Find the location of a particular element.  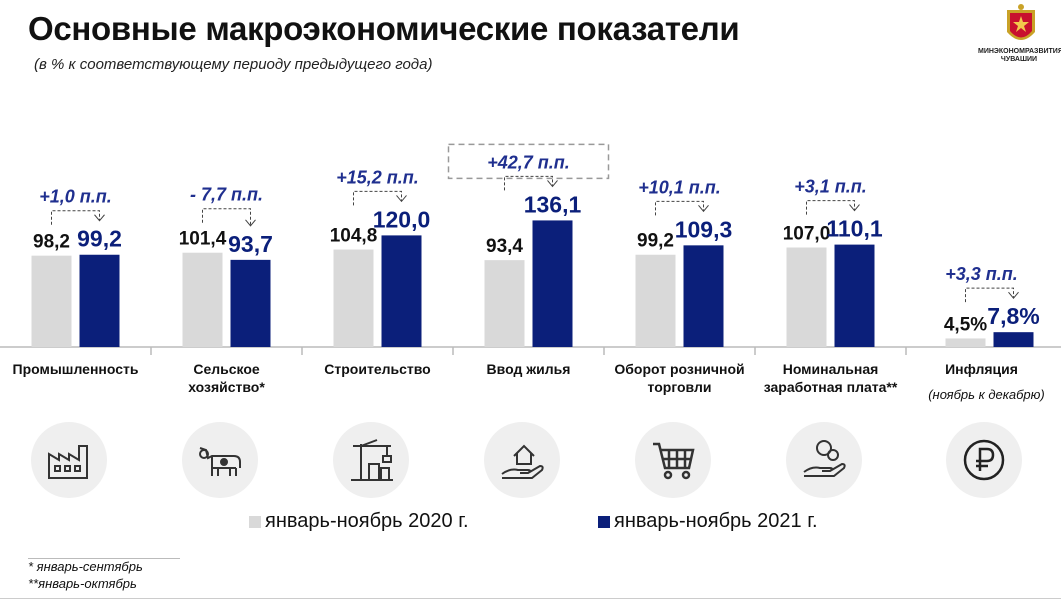

data-label-2021: 110,1 is located at coordinates (854, 229).